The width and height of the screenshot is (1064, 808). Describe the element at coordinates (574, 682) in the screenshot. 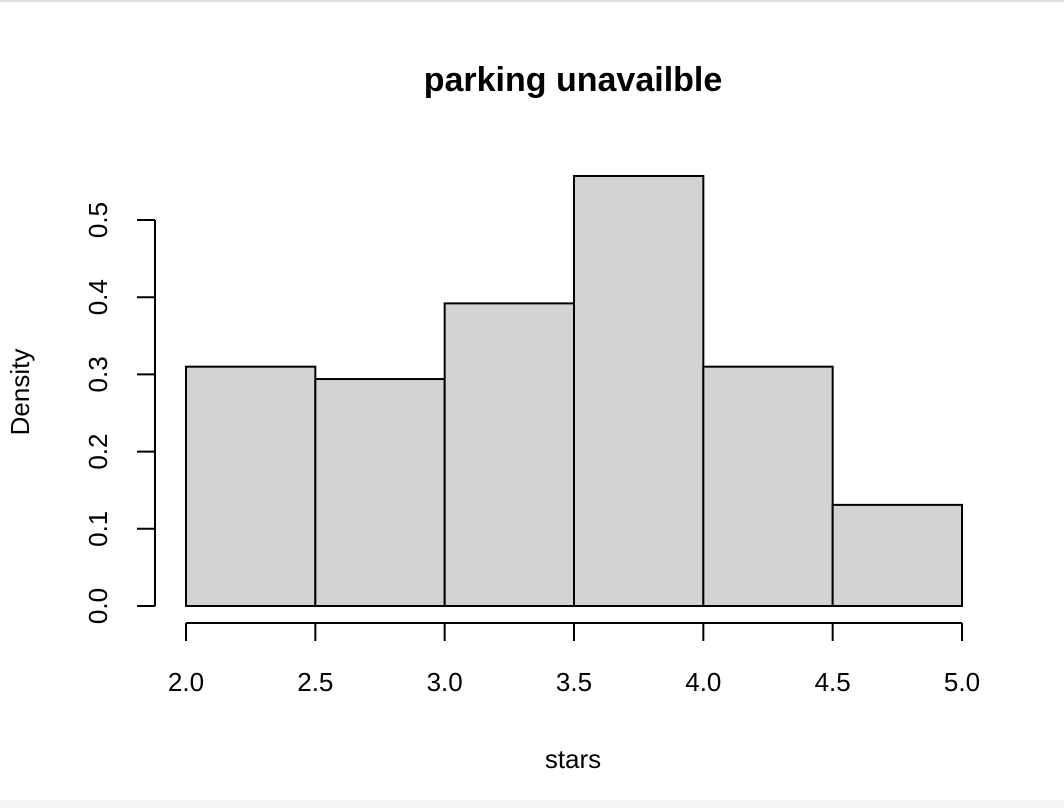

I see `x-tick-label: 3.5` at that location.